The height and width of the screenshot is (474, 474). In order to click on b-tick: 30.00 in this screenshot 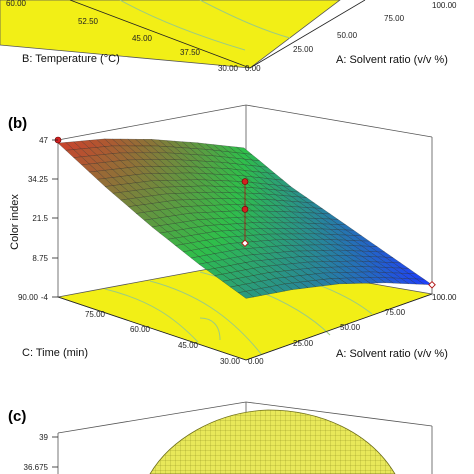, I will do `click(228, 68)`.